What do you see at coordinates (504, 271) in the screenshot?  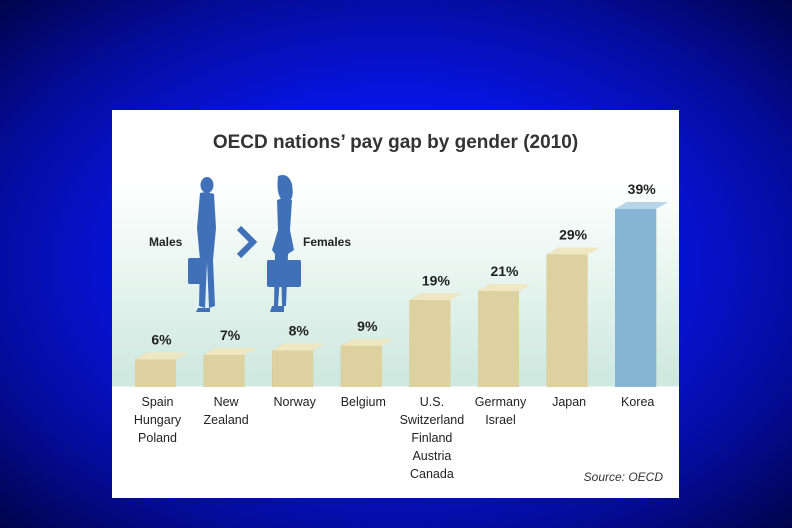 I see `bar-value-label: 21%` at bounding box center [504, 271].